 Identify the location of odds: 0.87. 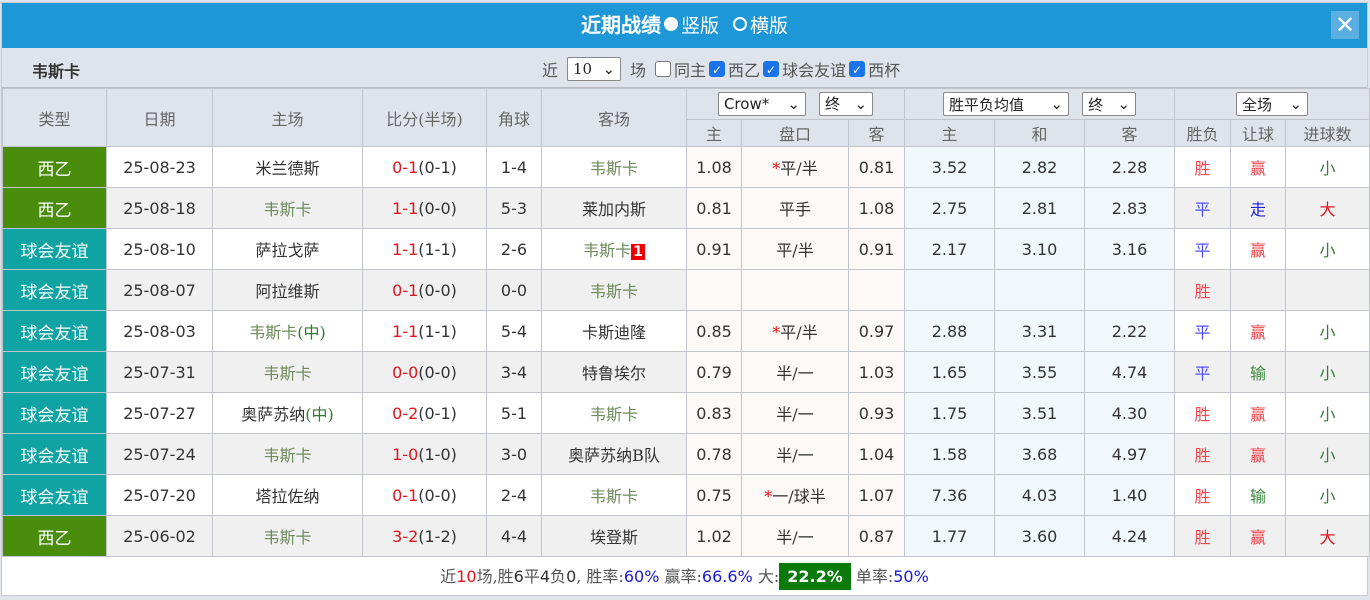
(876, 536).